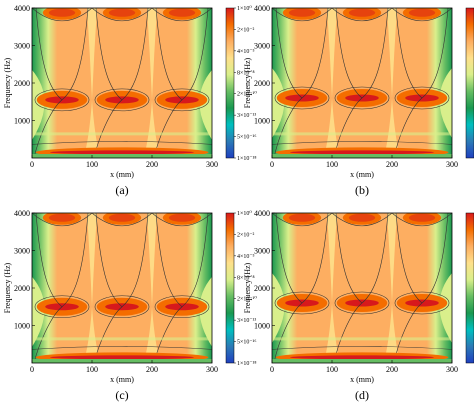 The height and width of the screenshot is (411, 474). I want to click on colorbar-tick-label: 3×10⁻¹³, so click(246, 116).